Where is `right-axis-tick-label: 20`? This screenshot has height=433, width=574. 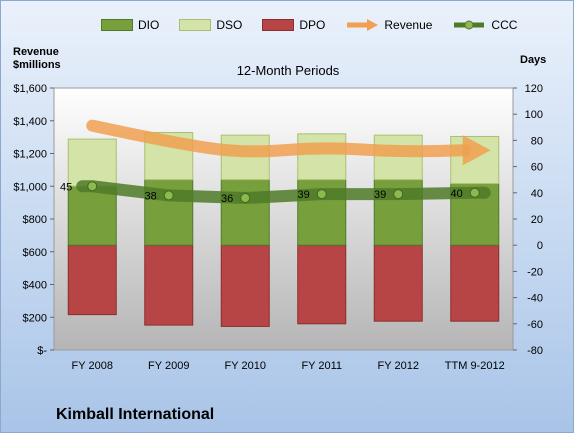
right-axis-tick-label: 20 is located at coordinates (537, 220).